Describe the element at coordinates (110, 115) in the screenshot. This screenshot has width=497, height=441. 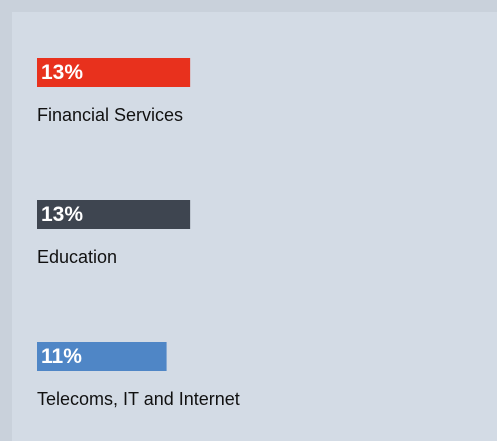
I see `category-label: Financial Services` at that location.